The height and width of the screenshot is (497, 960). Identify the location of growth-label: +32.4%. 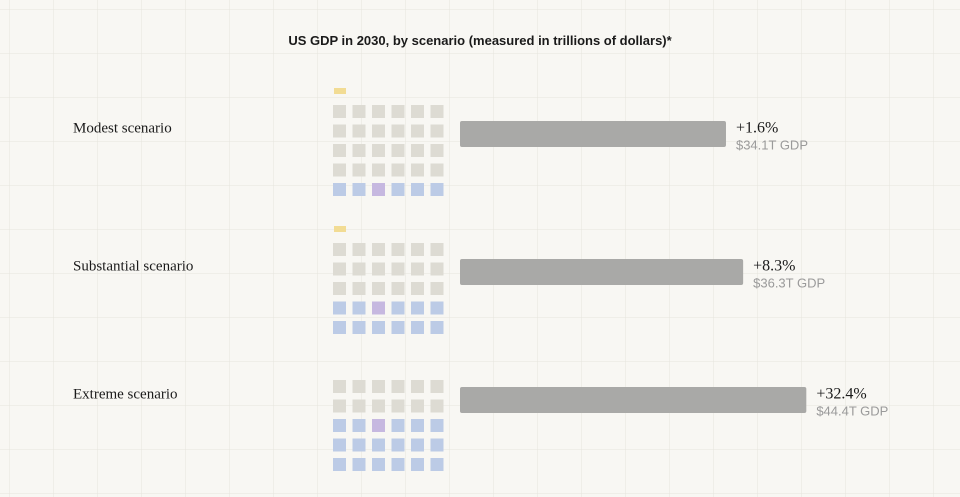
(841, 394).